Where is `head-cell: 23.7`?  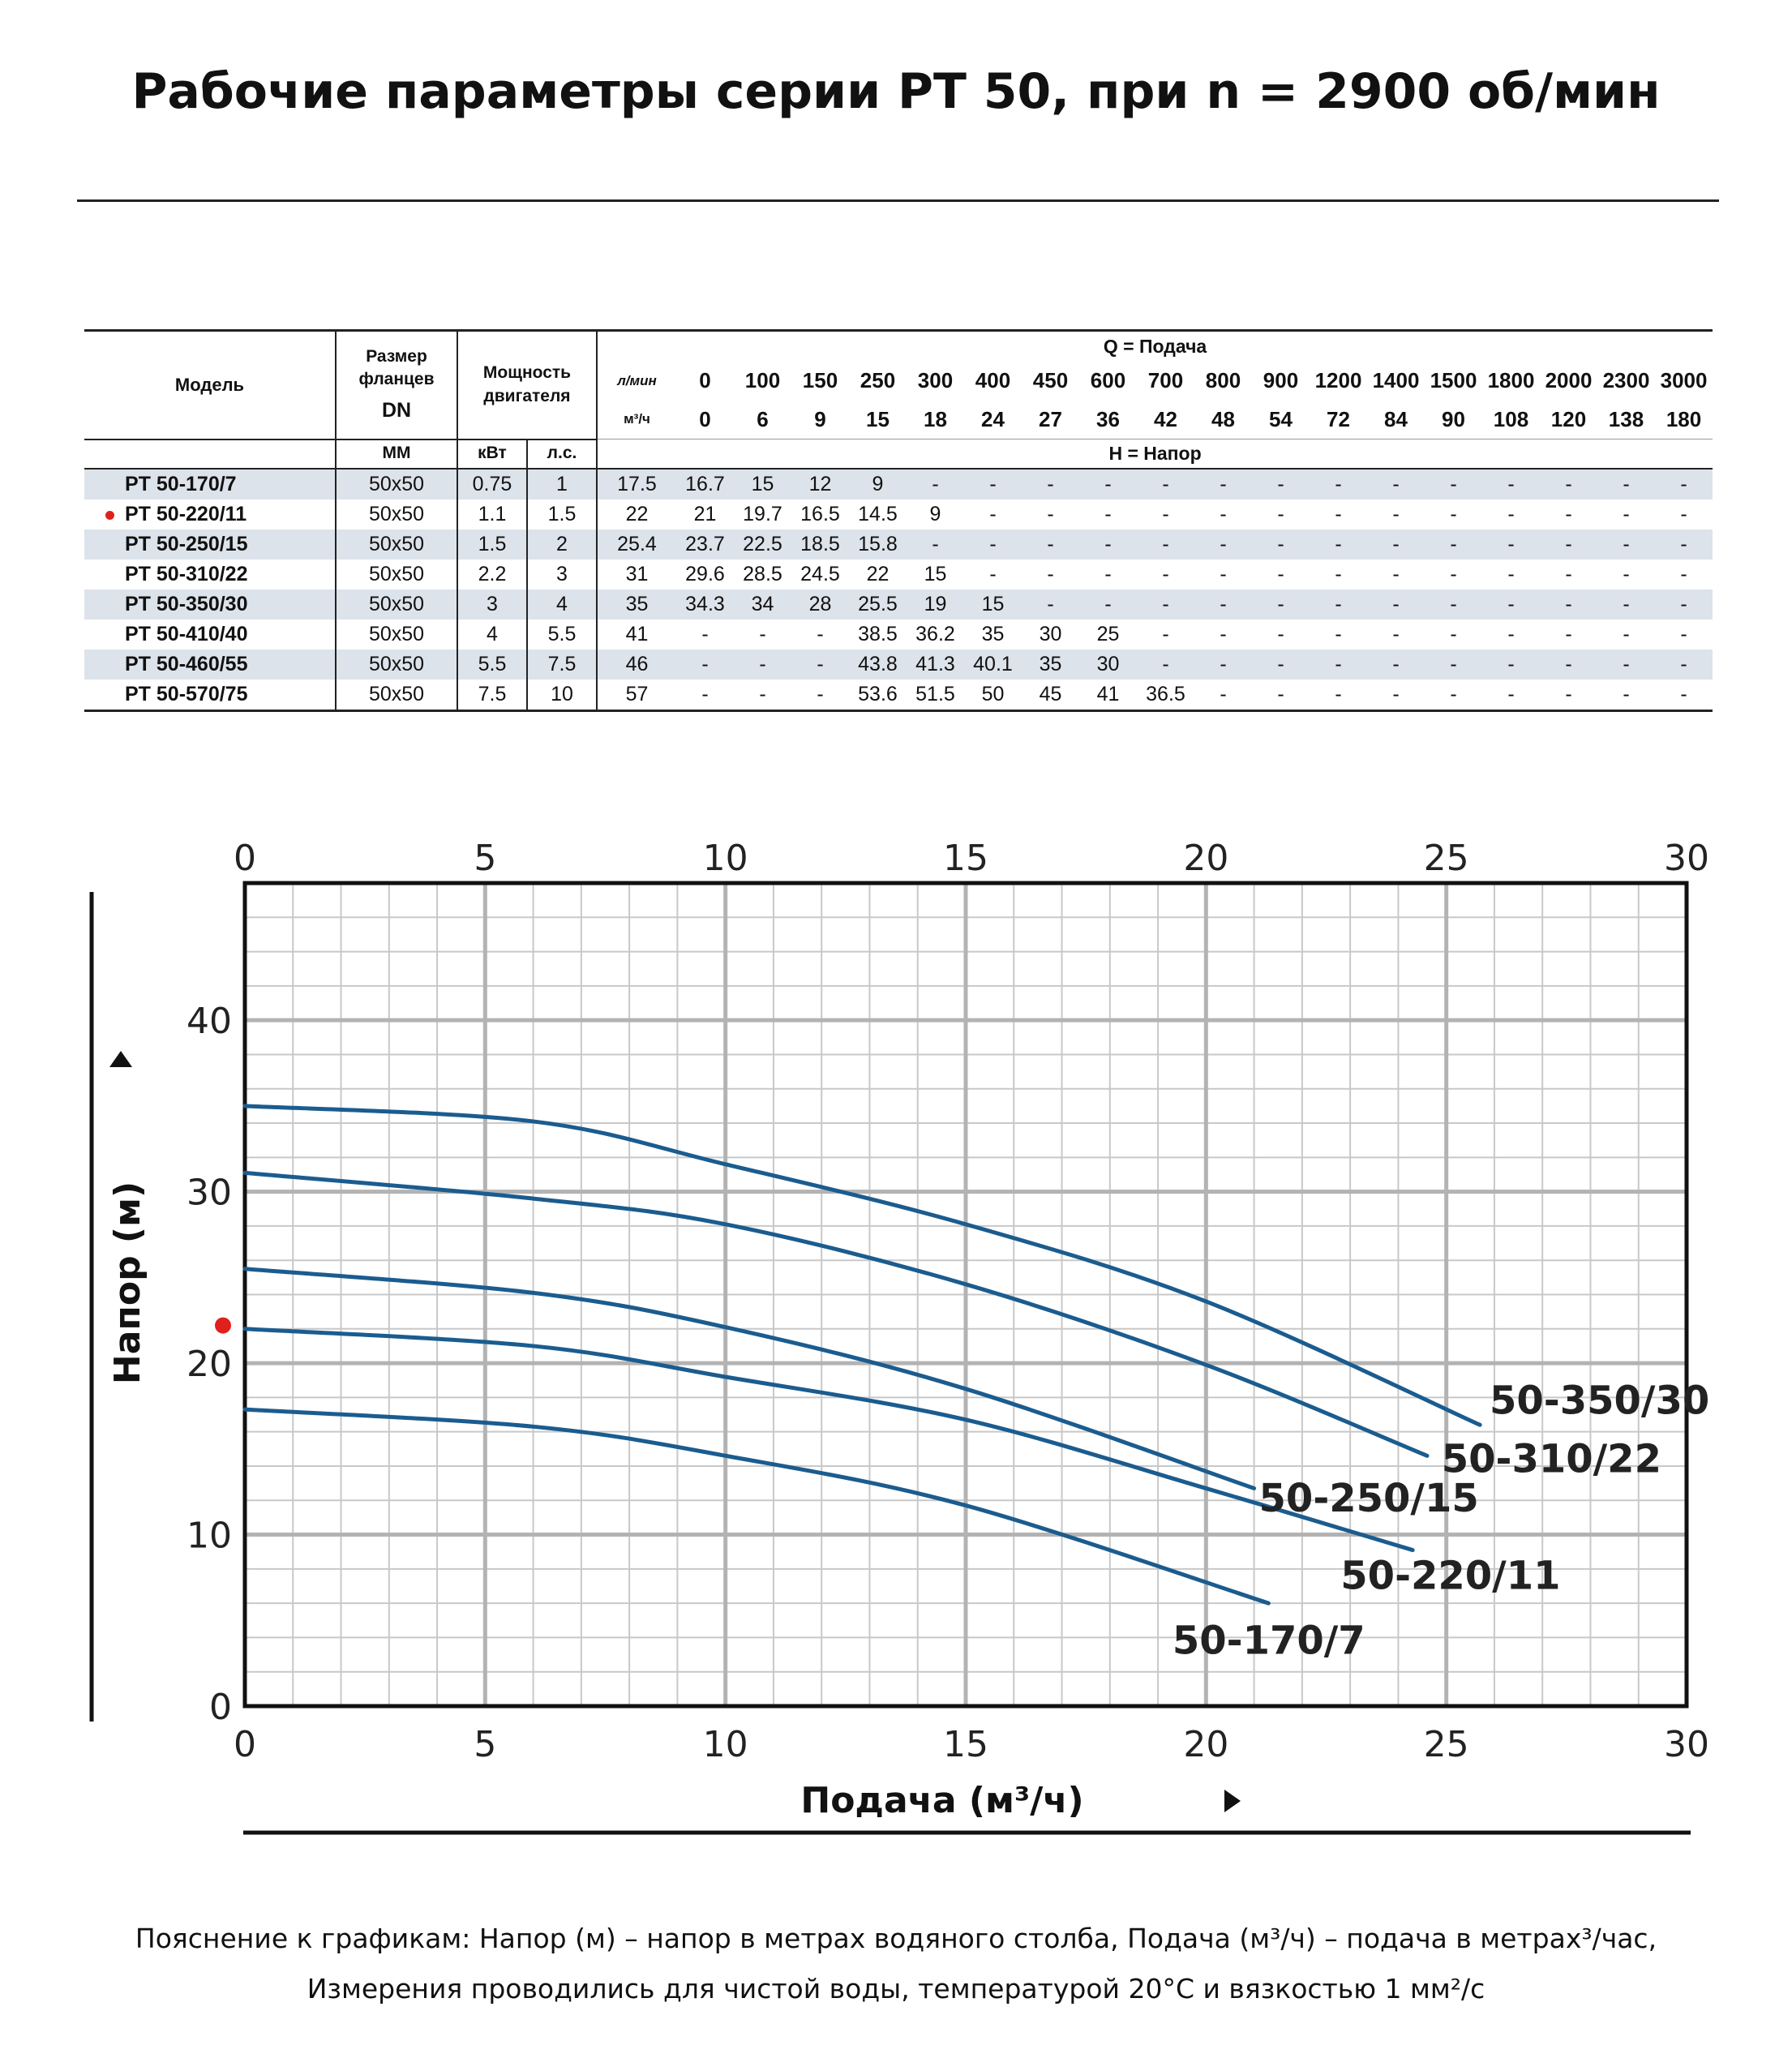 head-cell: 23.7 is located at coordinates (705, 544).